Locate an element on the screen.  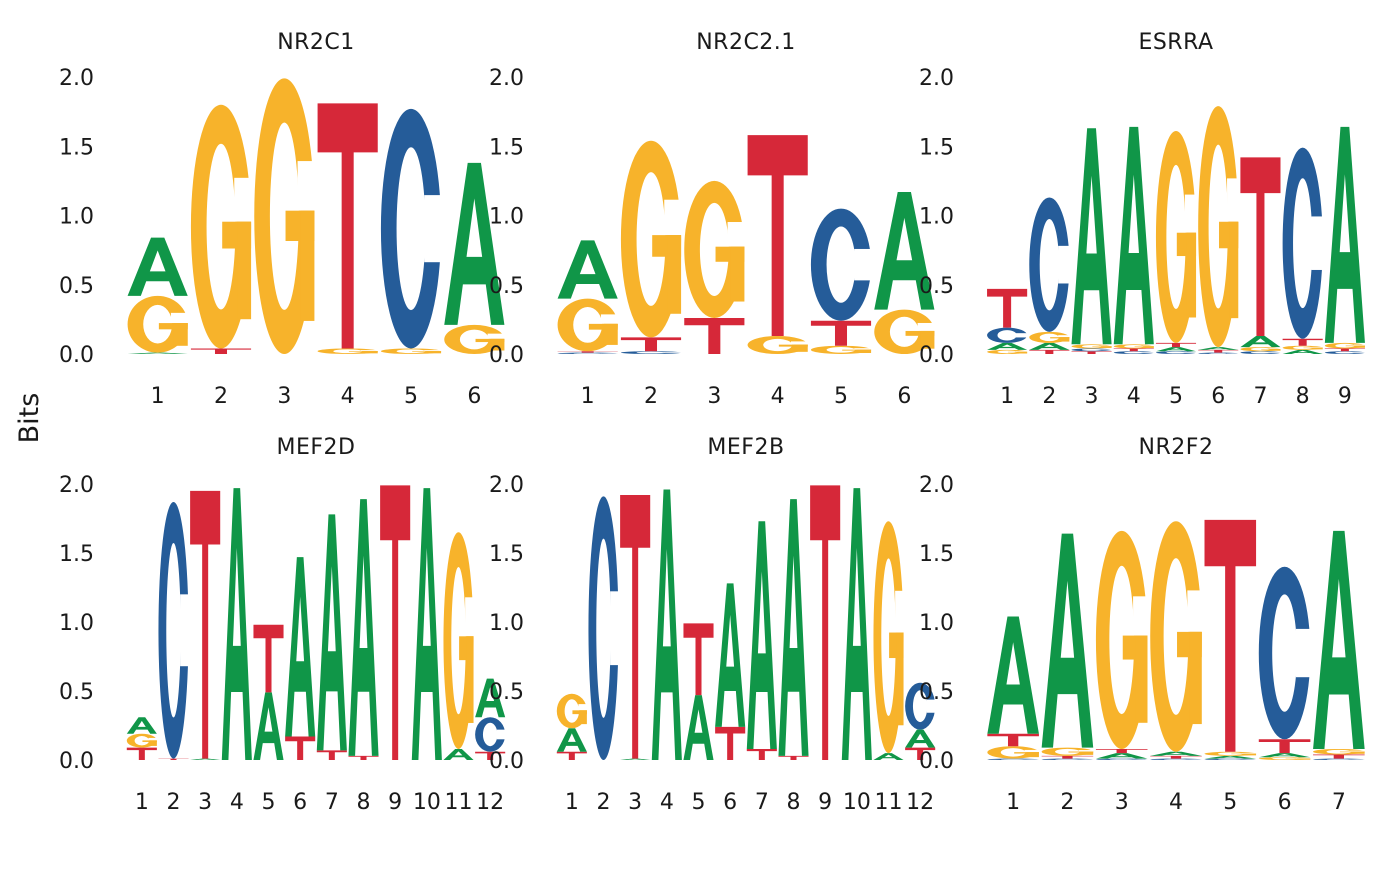
x-tick-label: 11 is located at coordinates (889, 802).